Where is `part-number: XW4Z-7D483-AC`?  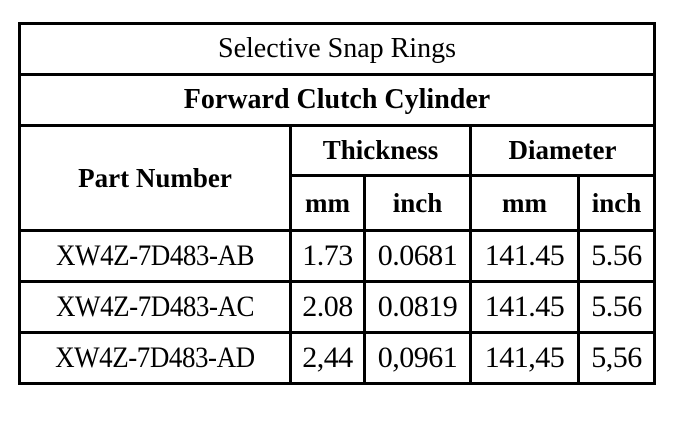
part-number: XW4Z-7D483-AC is located at coordinates (155, 306).